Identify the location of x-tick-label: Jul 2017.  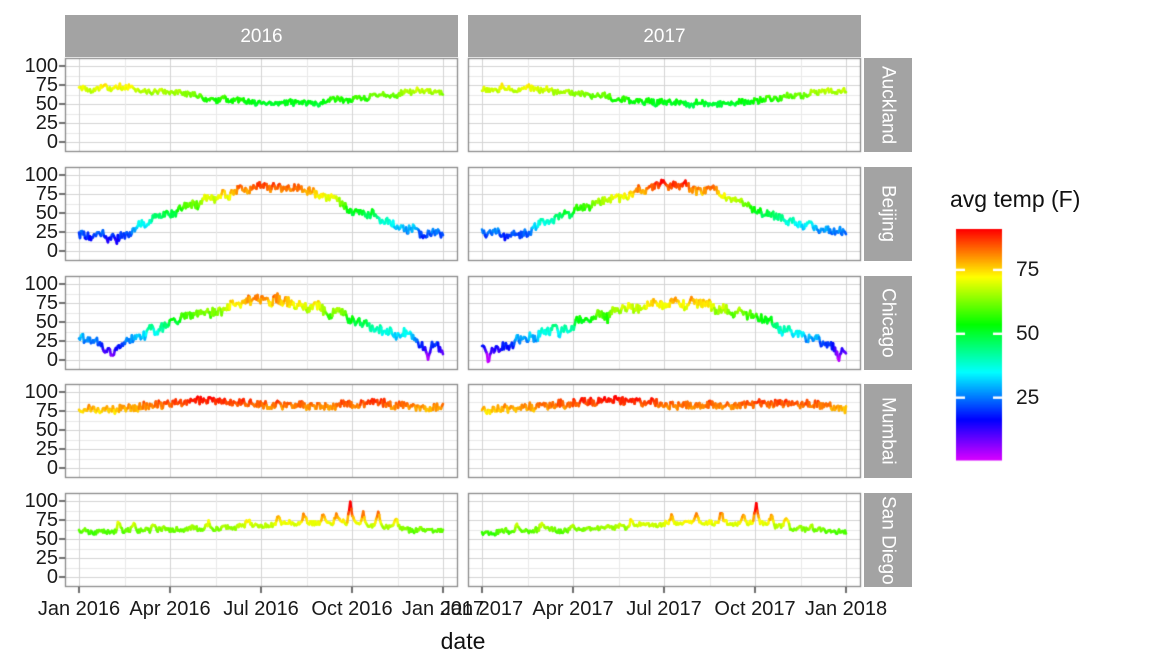
(664, 609).